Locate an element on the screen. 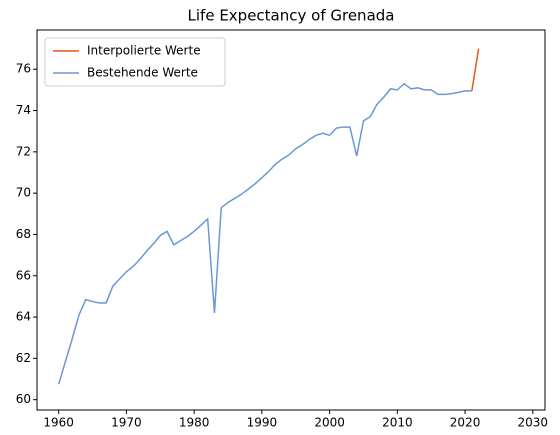 The height and width of the screenshot is (435, 560). y-tick-label: 60 is located at coordinates (23, 399).